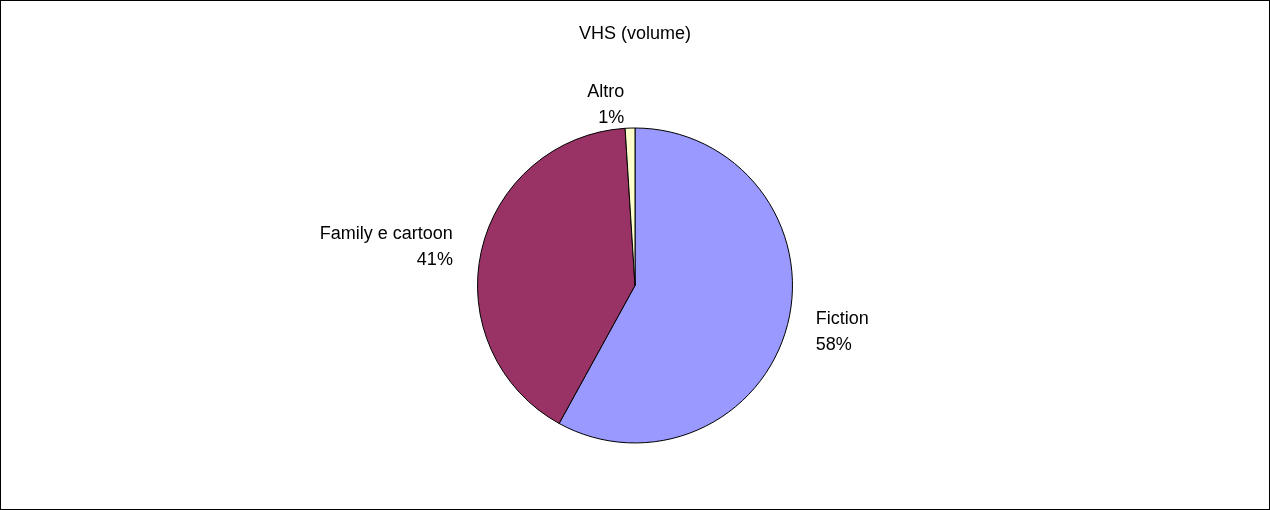  I want to click on data-label: 1%, so click(611, 117).